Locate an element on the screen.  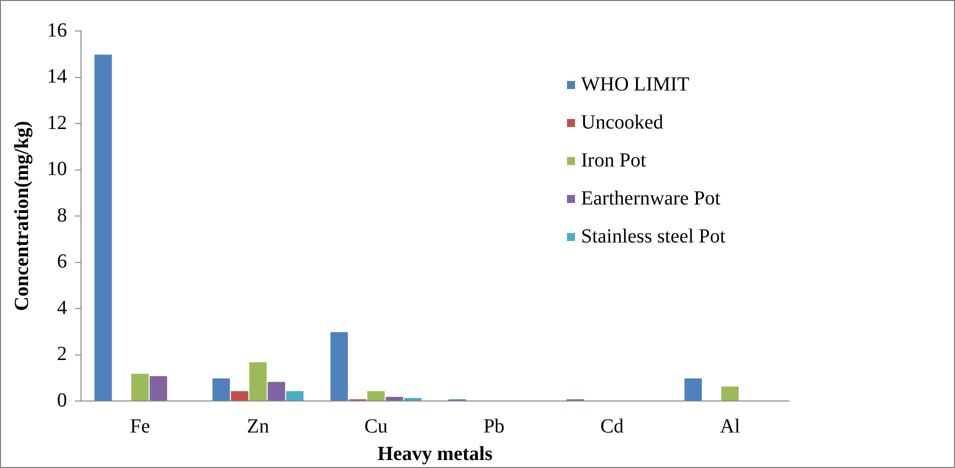
x-axis-title: Heavy metals is located at coordinates (435, 454).